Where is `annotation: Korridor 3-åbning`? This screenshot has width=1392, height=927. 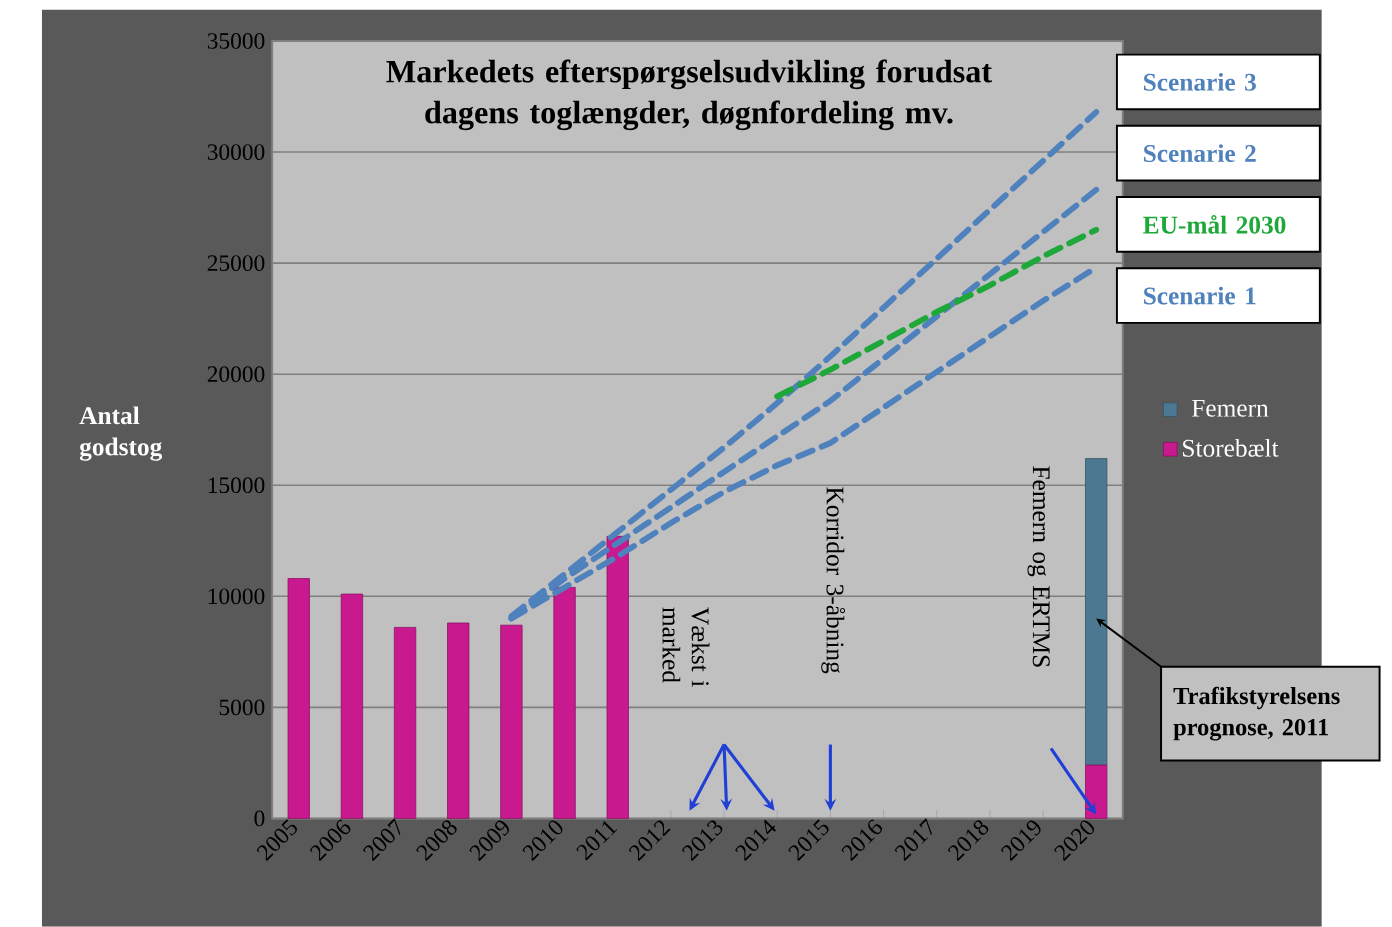 annotation: Korridor 3-åbning is located at coordinates (833, 580).